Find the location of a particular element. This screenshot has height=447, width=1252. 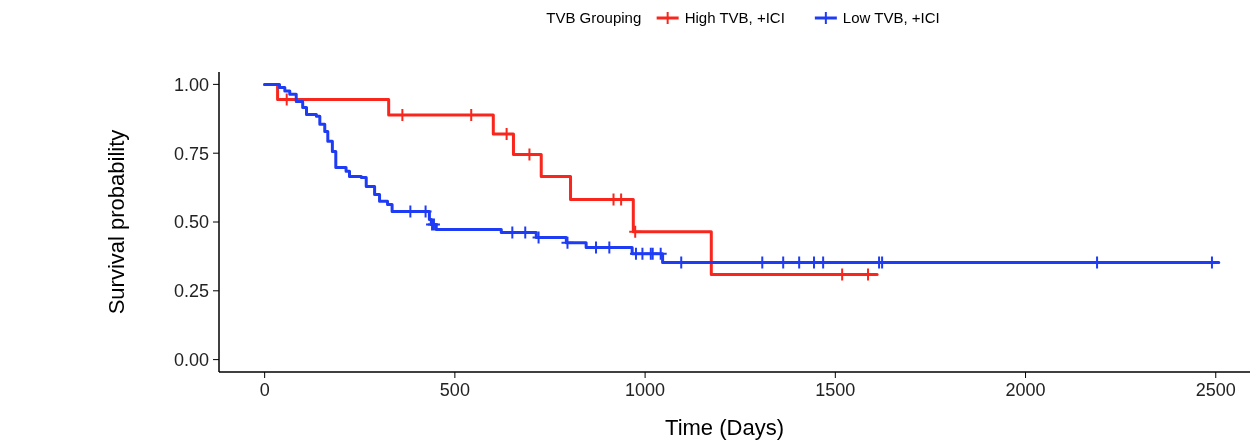

x-tick-label: 500 is located at coordinates (454, 390).